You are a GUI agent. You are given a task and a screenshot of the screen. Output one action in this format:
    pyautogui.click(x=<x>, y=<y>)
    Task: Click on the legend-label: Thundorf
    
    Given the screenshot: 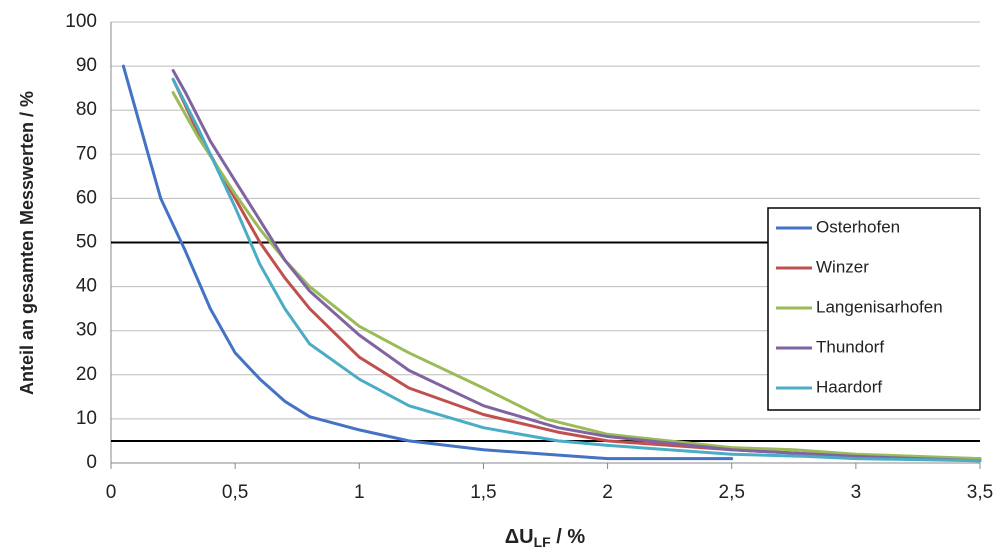 What is the action you would take?
    pyautogui.click(x=850, y=346)
    